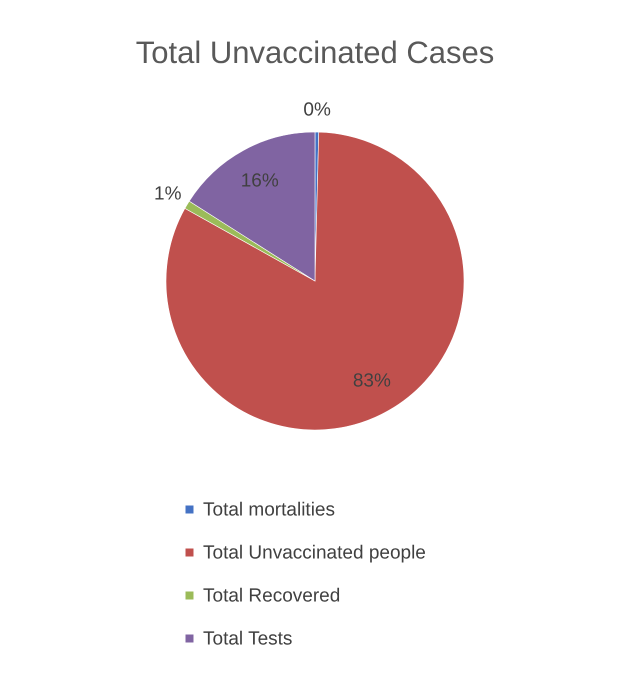 The height and width of the screenshot is (675, 626). I want to click on data-label: 16%, so click(259, 181).